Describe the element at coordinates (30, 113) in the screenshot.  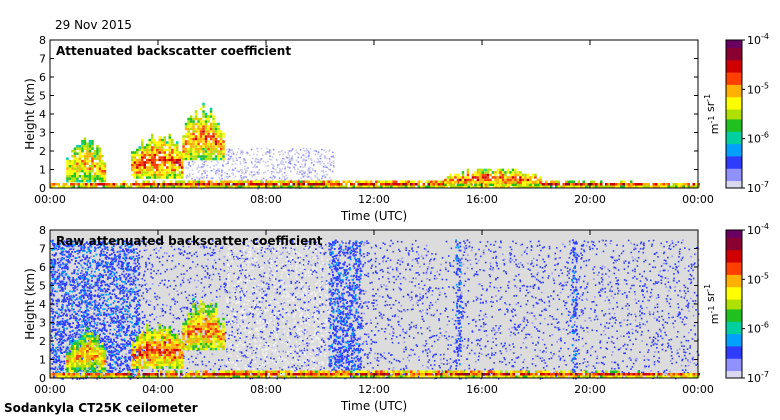
I see `y-axis-label: Height (km)` at that location.